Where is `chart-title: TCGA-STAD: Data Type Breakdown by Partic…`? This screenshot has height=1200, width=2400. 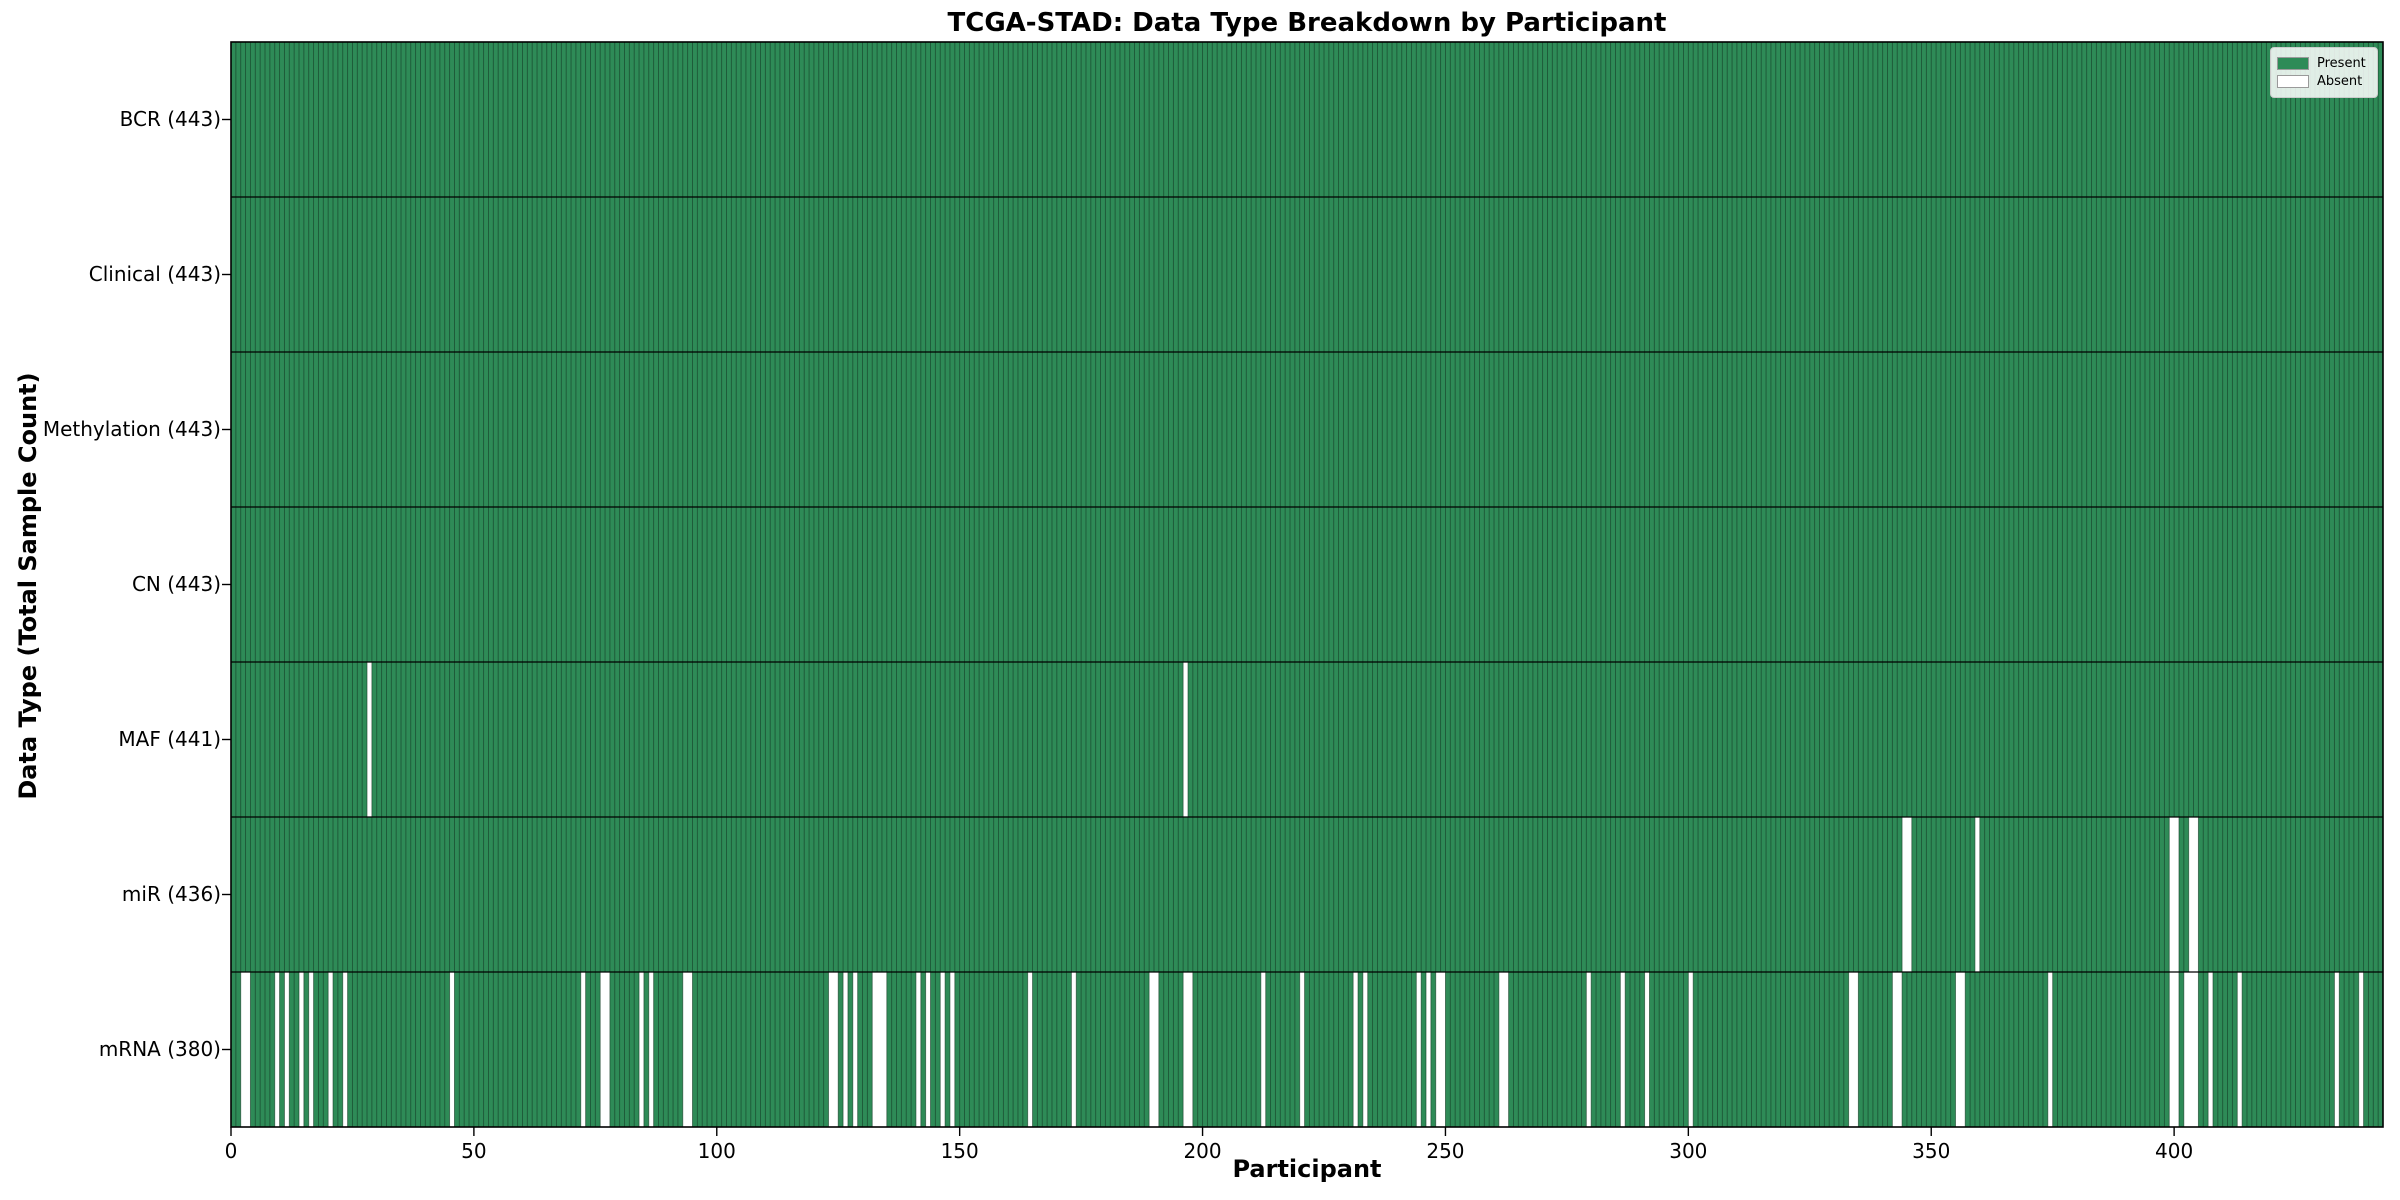
chart-title: TCGA-STAD: Data Type Breakdown by Partic… is located at coordinates (1307, 23).